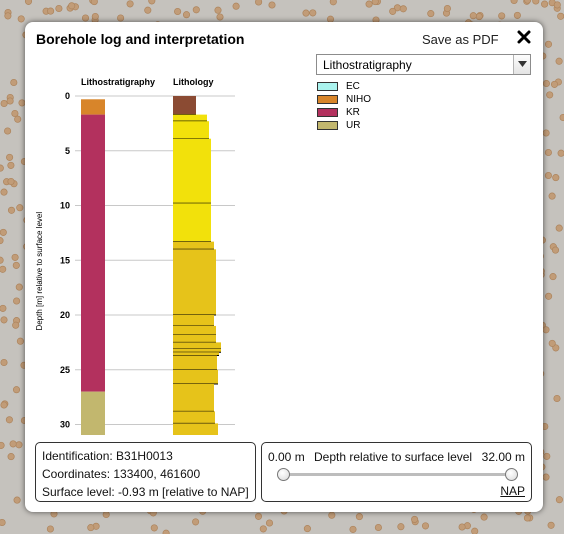 This screenshot has width=564, height=534. I want to click on dropdown-button, so click(521, 64).